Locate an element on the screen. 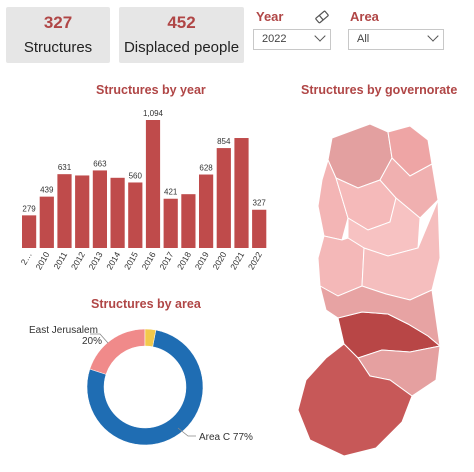 This screenshot has height=472, width=474. donut-label-east-jerusalem-percent: 20% is located at coordinates (92, 341).